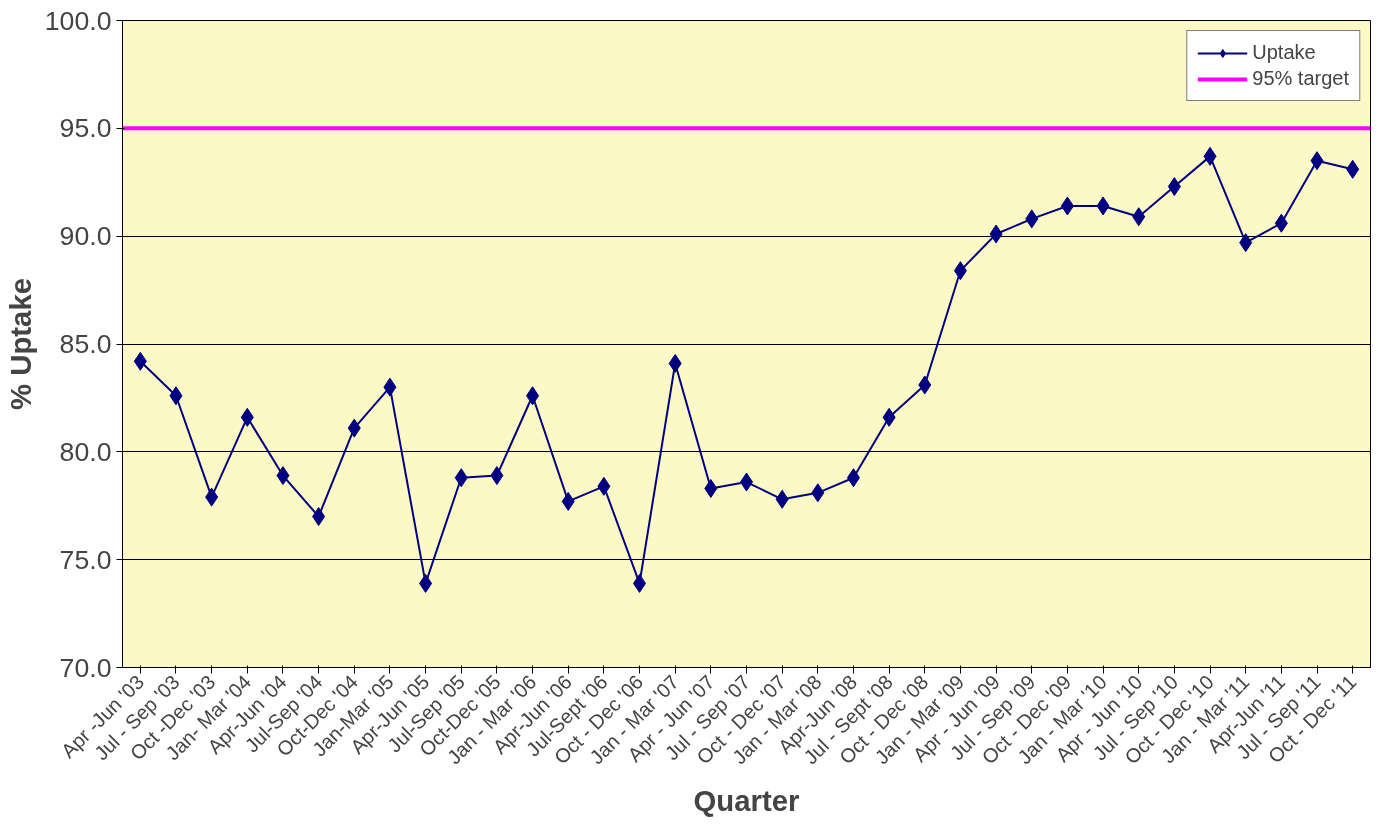  Describe the element at coordinates (1284, 52) in the screenshot. I see `legend-label: Uptake` at that location.